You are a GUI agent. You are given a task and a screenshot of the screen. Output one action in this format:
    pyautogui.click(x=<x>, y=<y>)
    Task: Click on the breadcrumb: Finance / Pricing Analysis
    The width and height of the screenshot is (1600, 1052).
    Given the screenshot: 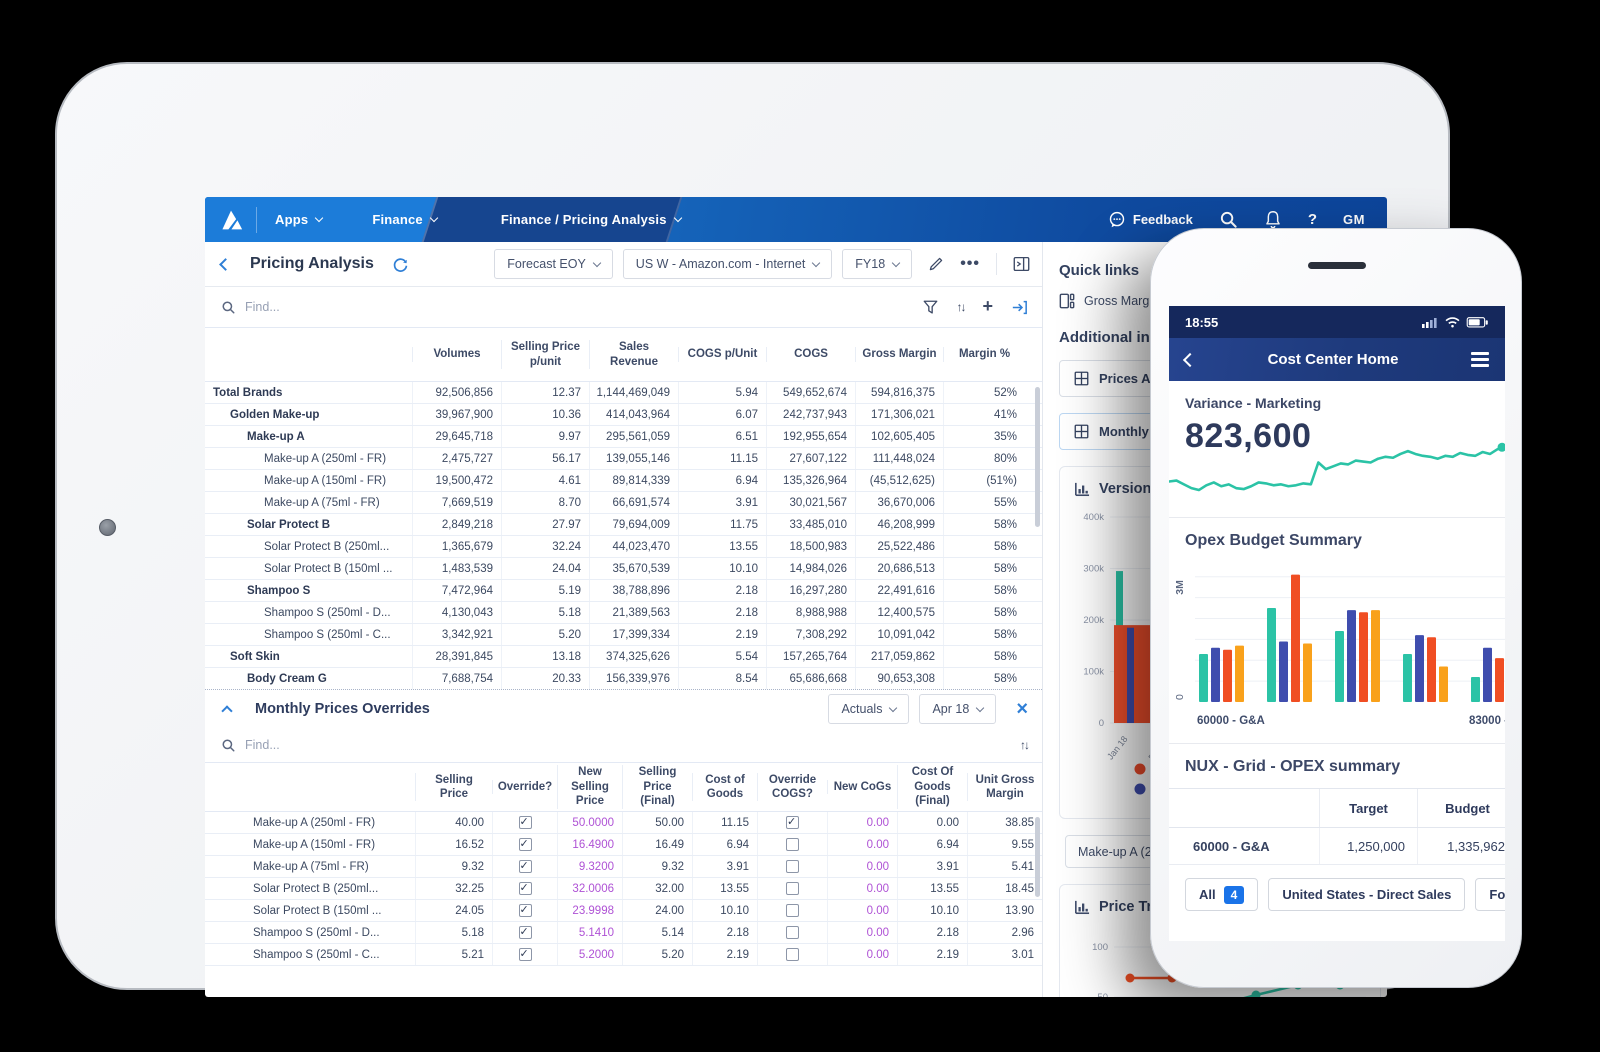 What is the action you would take?
    pyautogui.click(x=591, y=219)
    